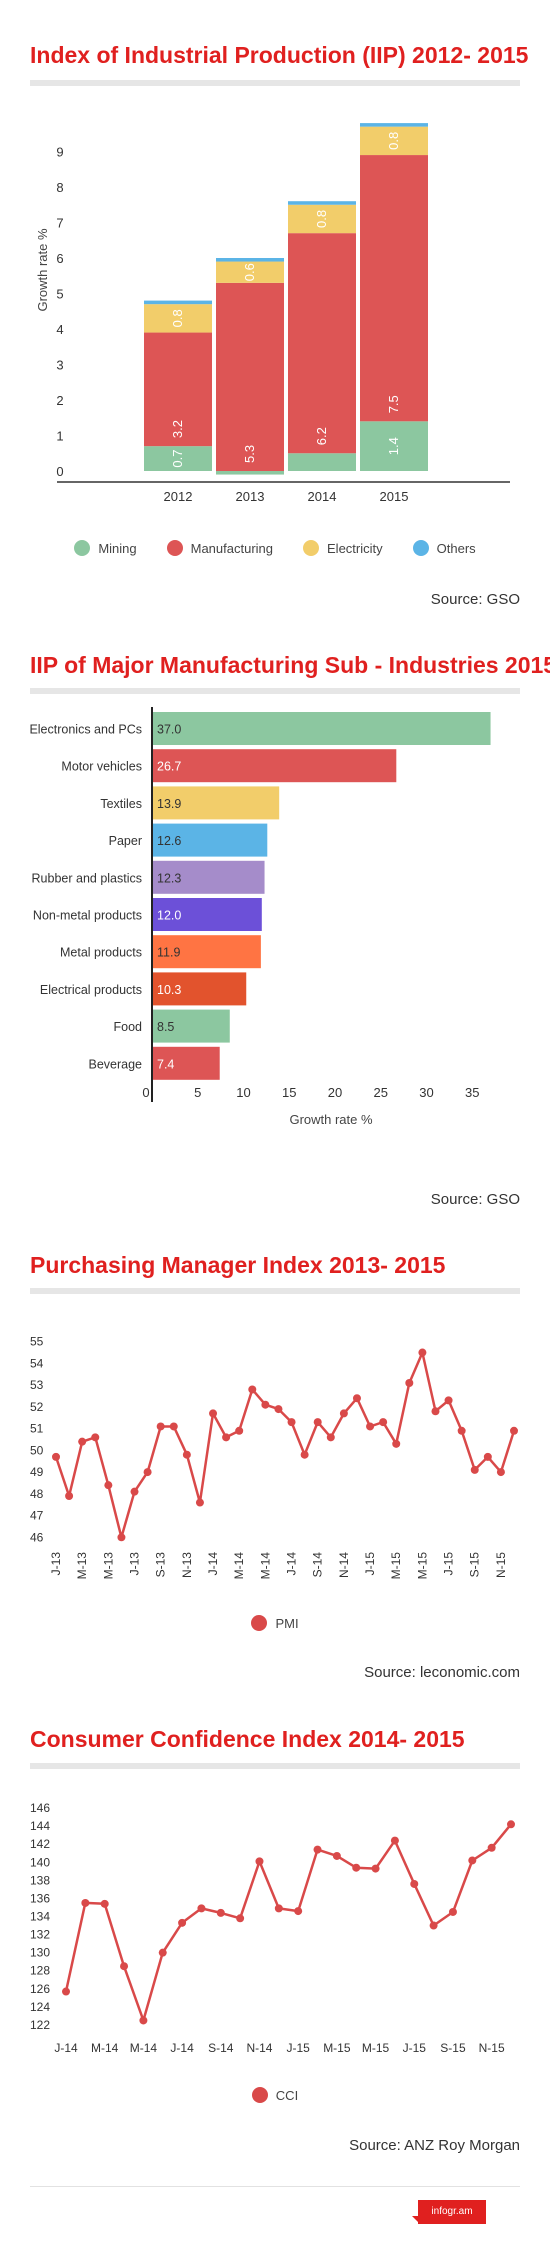 The height and width of the screenshot is (2248, 550). I want to click on cci-y-tick-7: 136, so click(40, 1898).